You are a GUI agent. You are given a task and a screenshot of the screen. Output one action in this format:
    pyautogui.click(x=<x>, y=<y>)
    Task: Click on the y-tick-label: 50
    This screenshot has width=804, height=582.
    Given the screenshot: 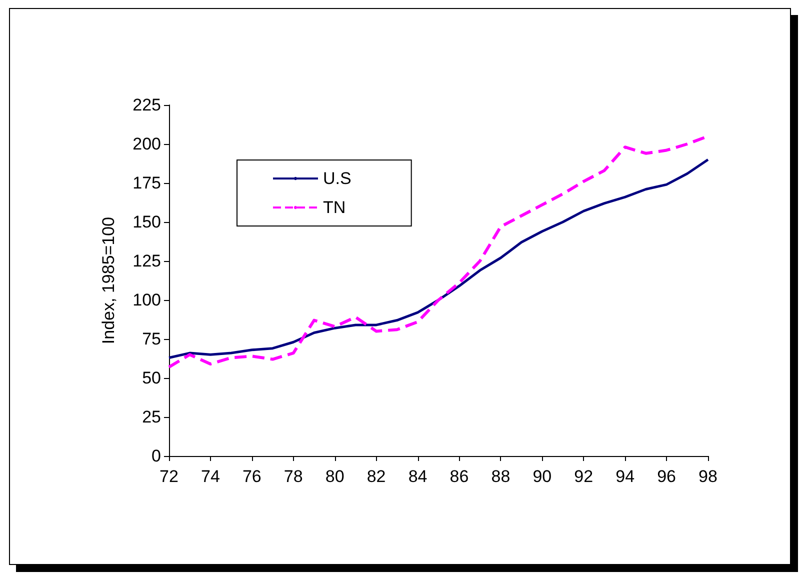 What is the action you would take?
    pyautogui.click(x=151, y=378)
    